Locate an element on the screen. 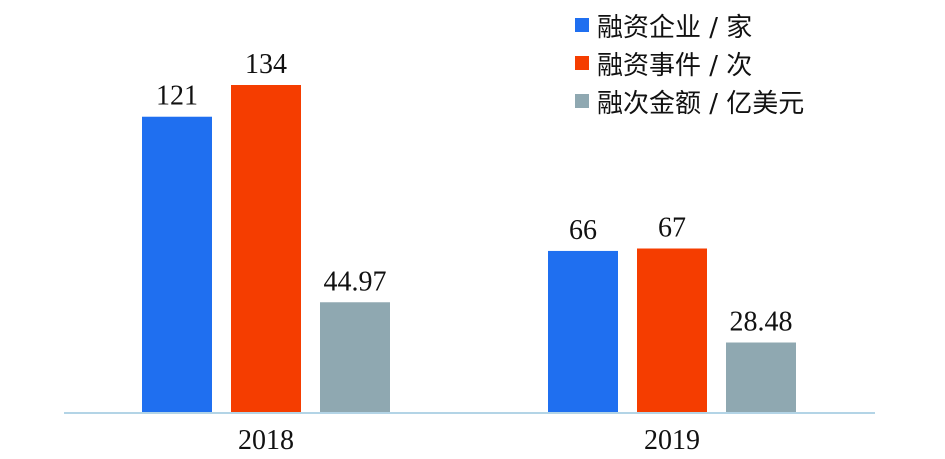  bar-events-2018 is located at coordinates (266, 248).